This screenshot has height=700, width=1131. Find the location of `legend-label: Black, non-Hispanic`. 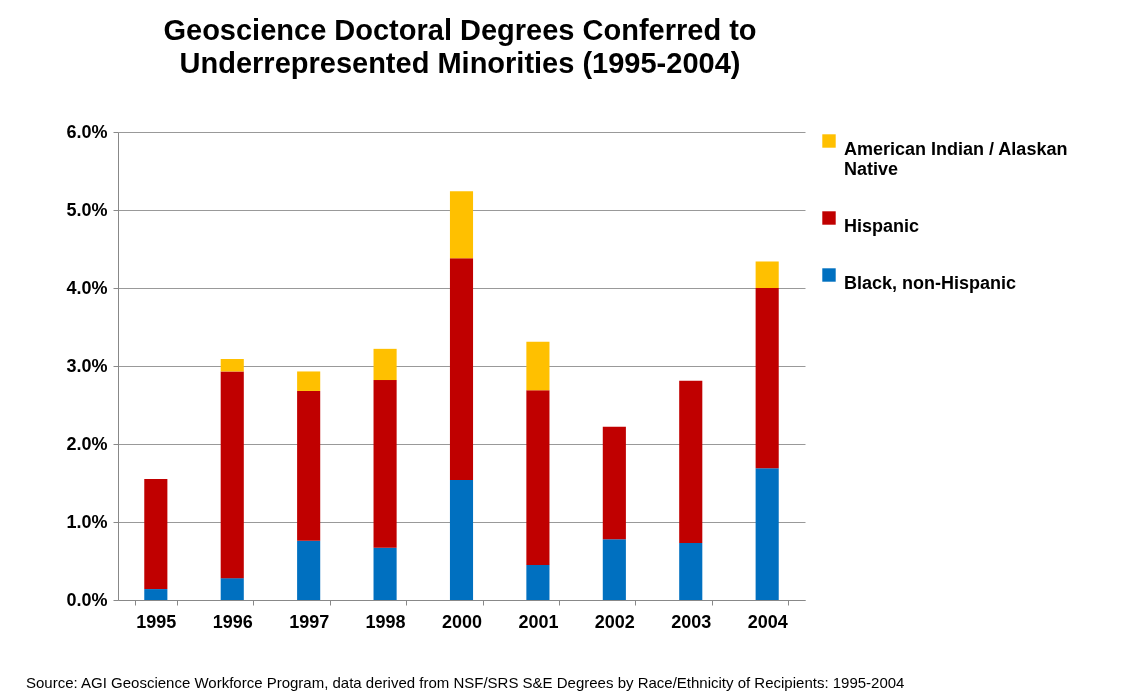

legend-label: Black, non-Hispanic is located at coordinates (930, 283).